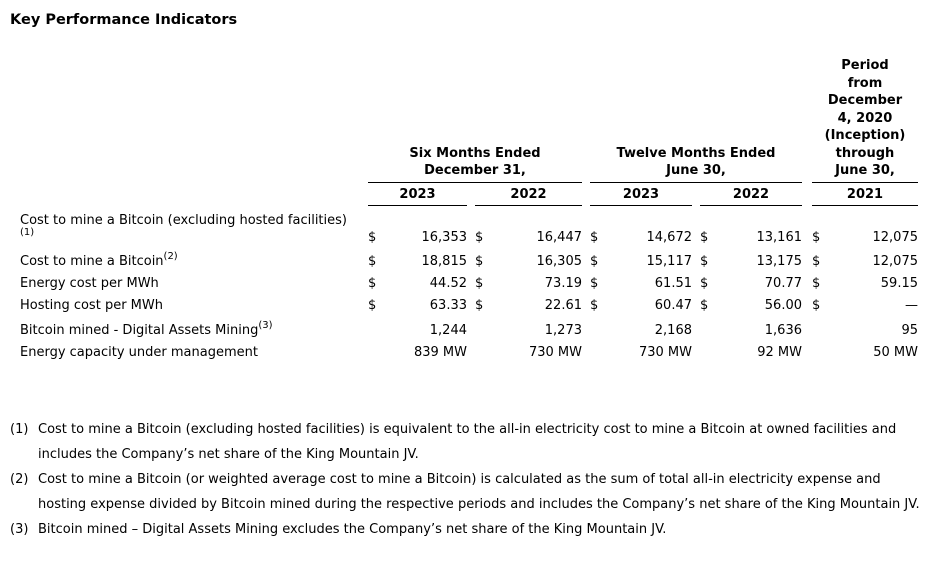 This screenshot has height=580, width=933. What do you see at coordinates (444, 237) in the screenshot?
I see `metric-value: 16,353` at bounding box center [444, 237].